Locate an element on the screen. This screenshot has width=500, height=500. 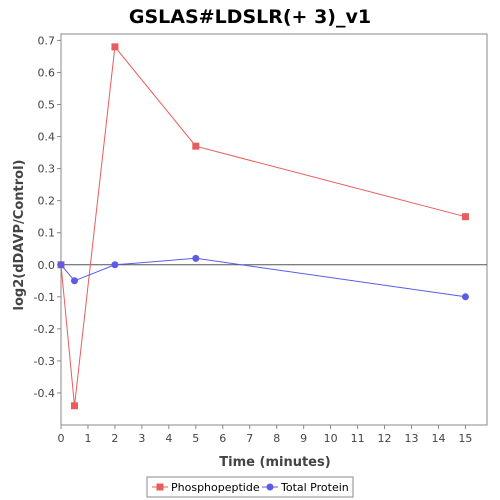
x-axis-label: Time (minutes) is located at coordinates (274, 462).